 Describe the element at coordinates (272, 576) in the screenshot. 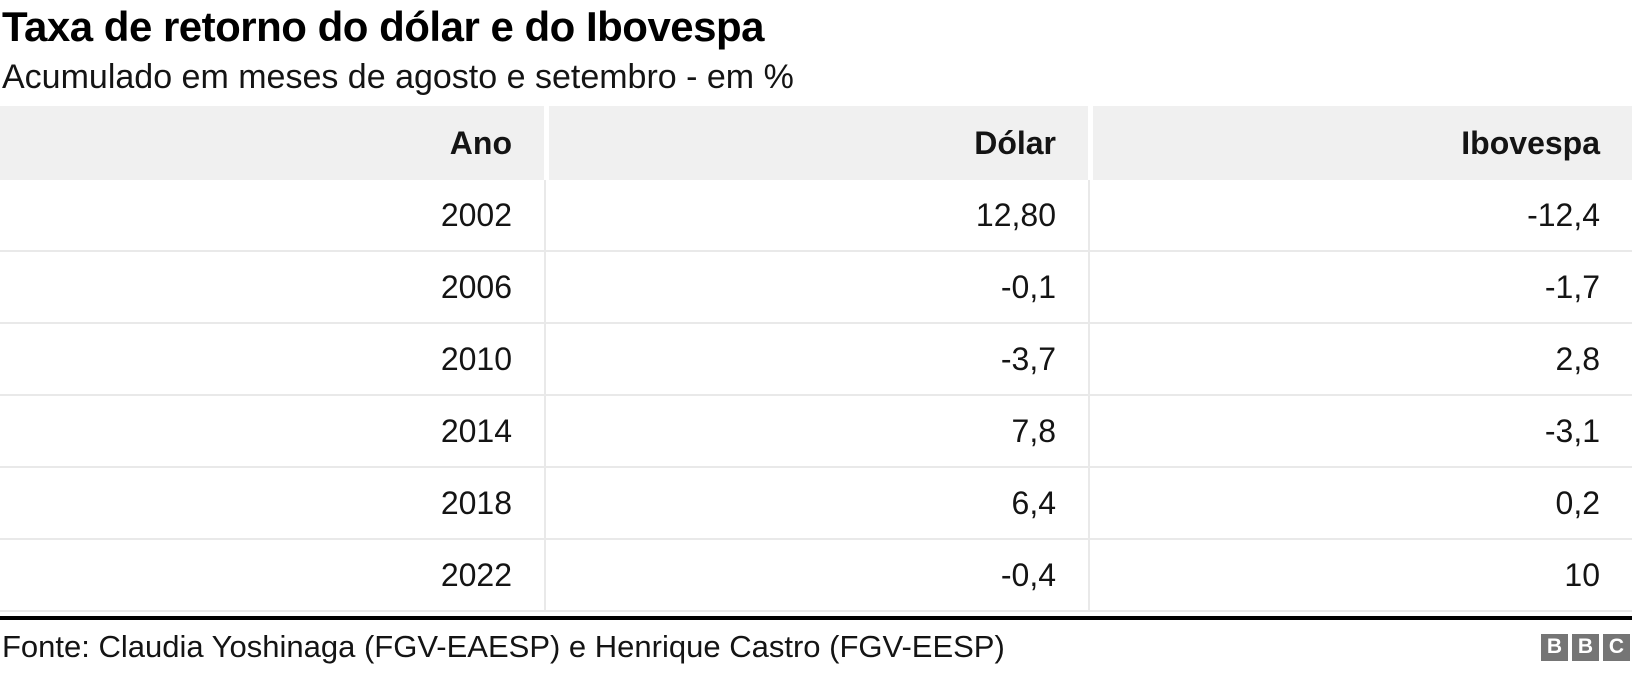

I see `year-cell: 2022` at that location.